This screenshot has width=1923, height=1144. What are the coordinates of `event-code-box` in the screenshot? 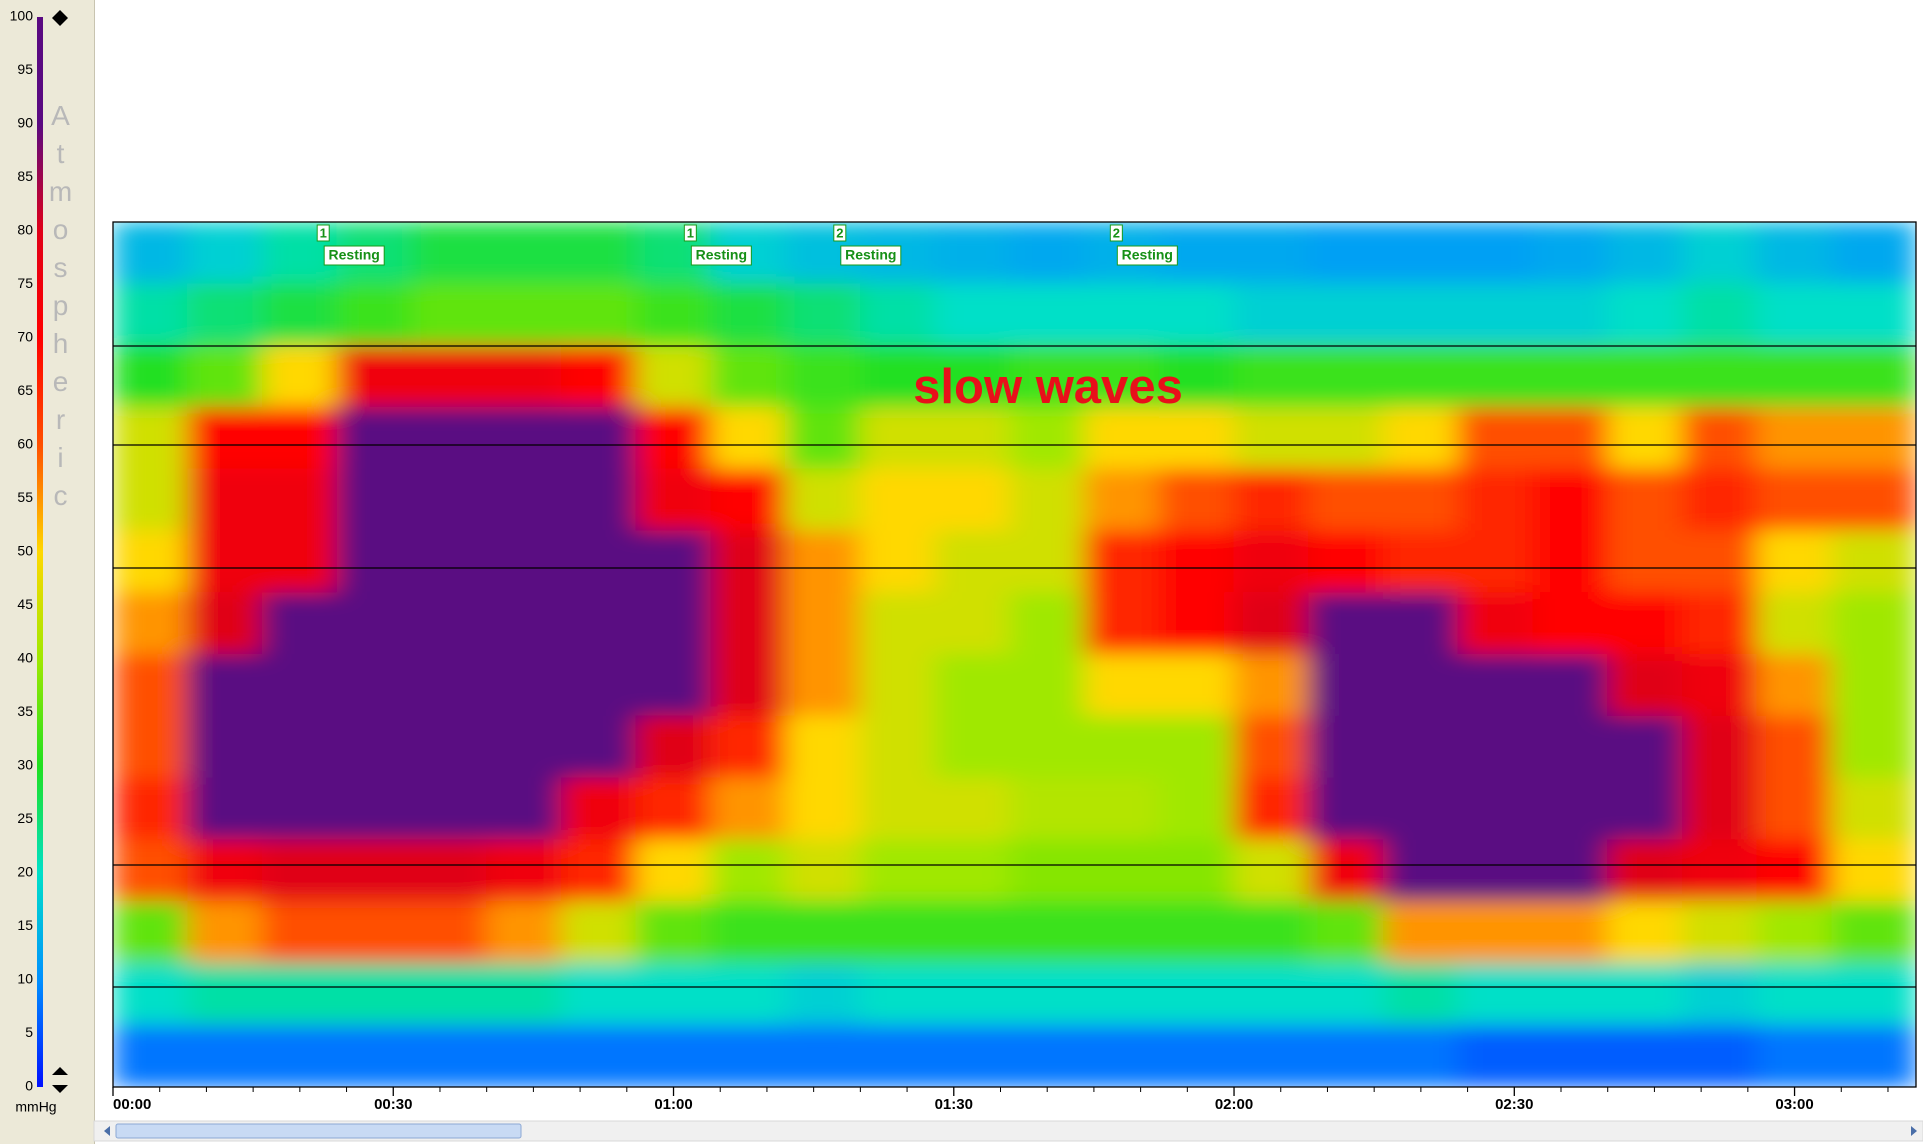 It's located at (840, 233).